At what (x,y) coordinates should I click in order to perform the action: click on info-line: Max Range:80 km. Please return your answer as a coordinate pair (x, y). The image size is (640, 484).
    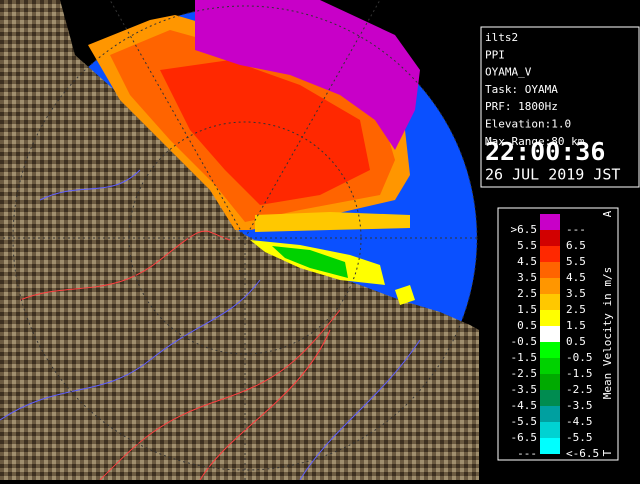
    Looking at the image, I should click on (535, 141).